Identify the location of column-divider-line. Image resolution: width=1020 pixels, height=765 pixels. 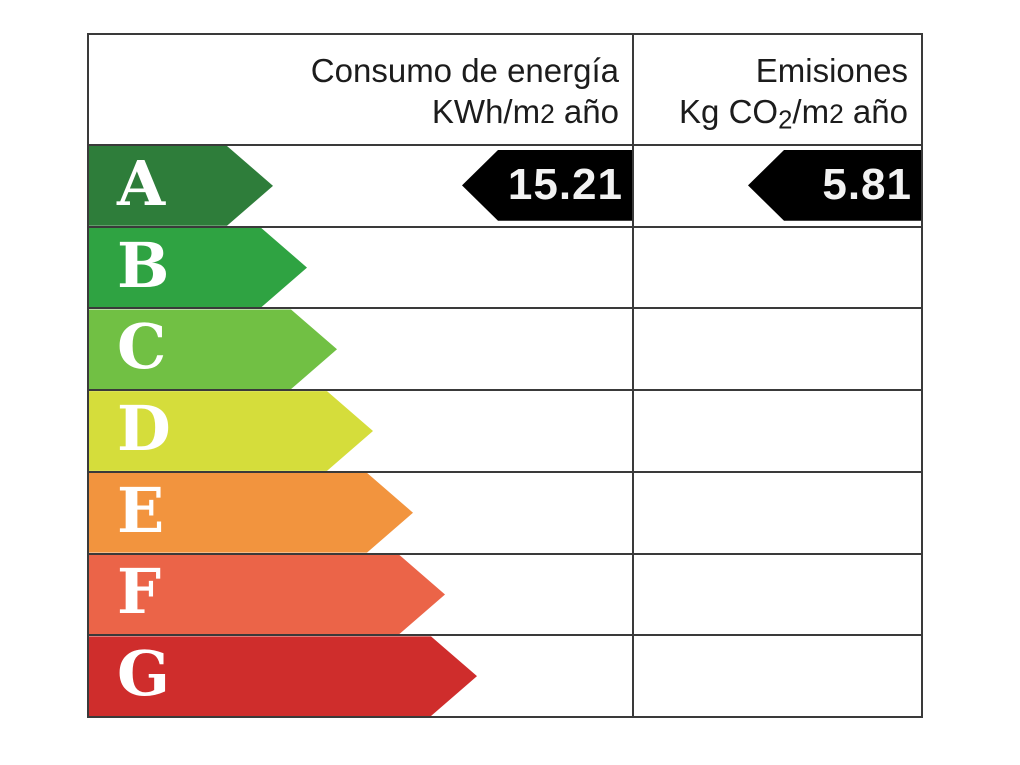
(633, 375).